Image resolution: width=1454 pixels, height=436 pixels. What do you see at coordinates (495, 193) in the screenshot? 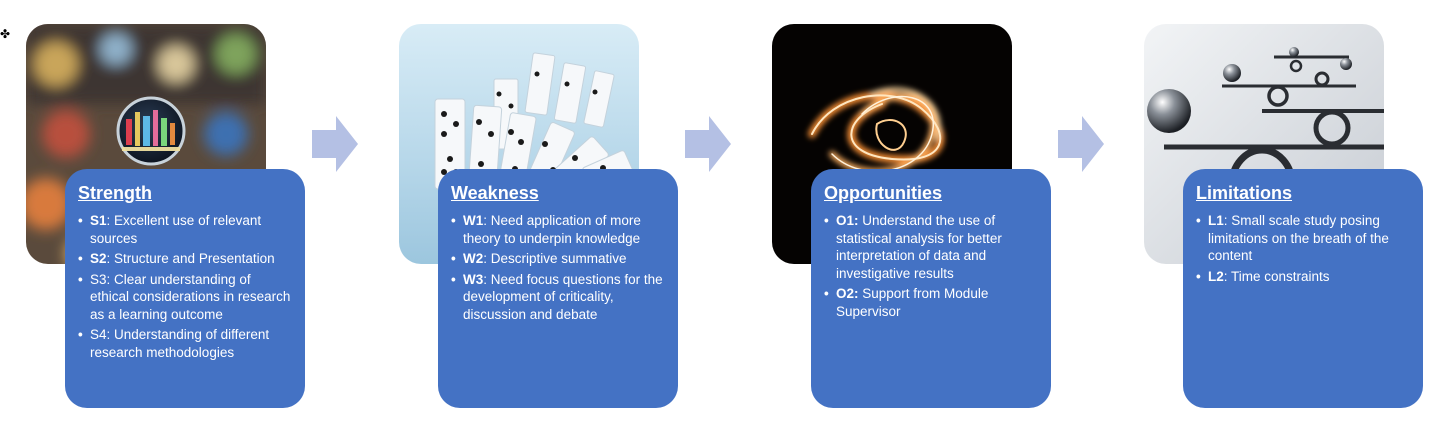
I see `weakness-title: Weakness` at bounding box center [495, 193].